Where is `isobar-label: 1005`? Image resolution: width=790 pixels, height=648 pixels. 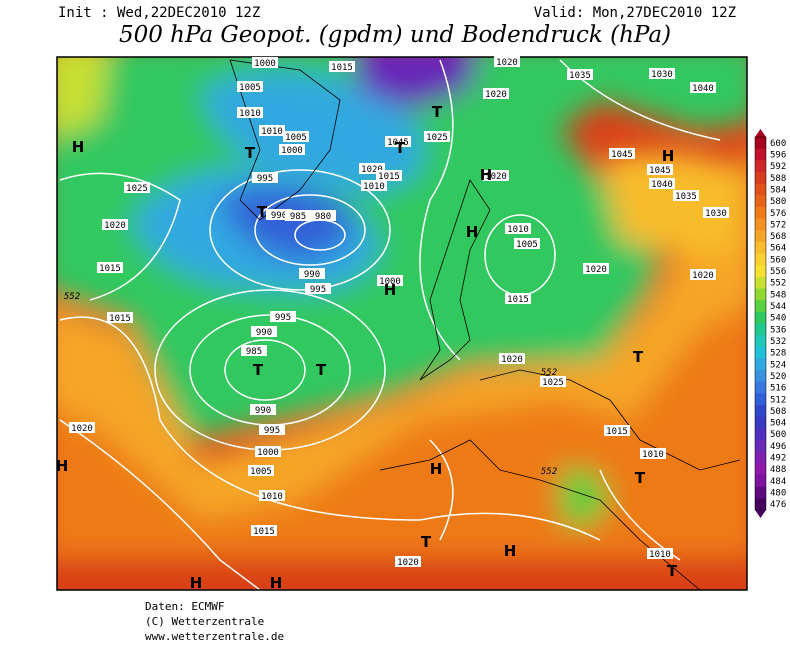 isobar-label: 1005 is located at coordinates (261, 472).